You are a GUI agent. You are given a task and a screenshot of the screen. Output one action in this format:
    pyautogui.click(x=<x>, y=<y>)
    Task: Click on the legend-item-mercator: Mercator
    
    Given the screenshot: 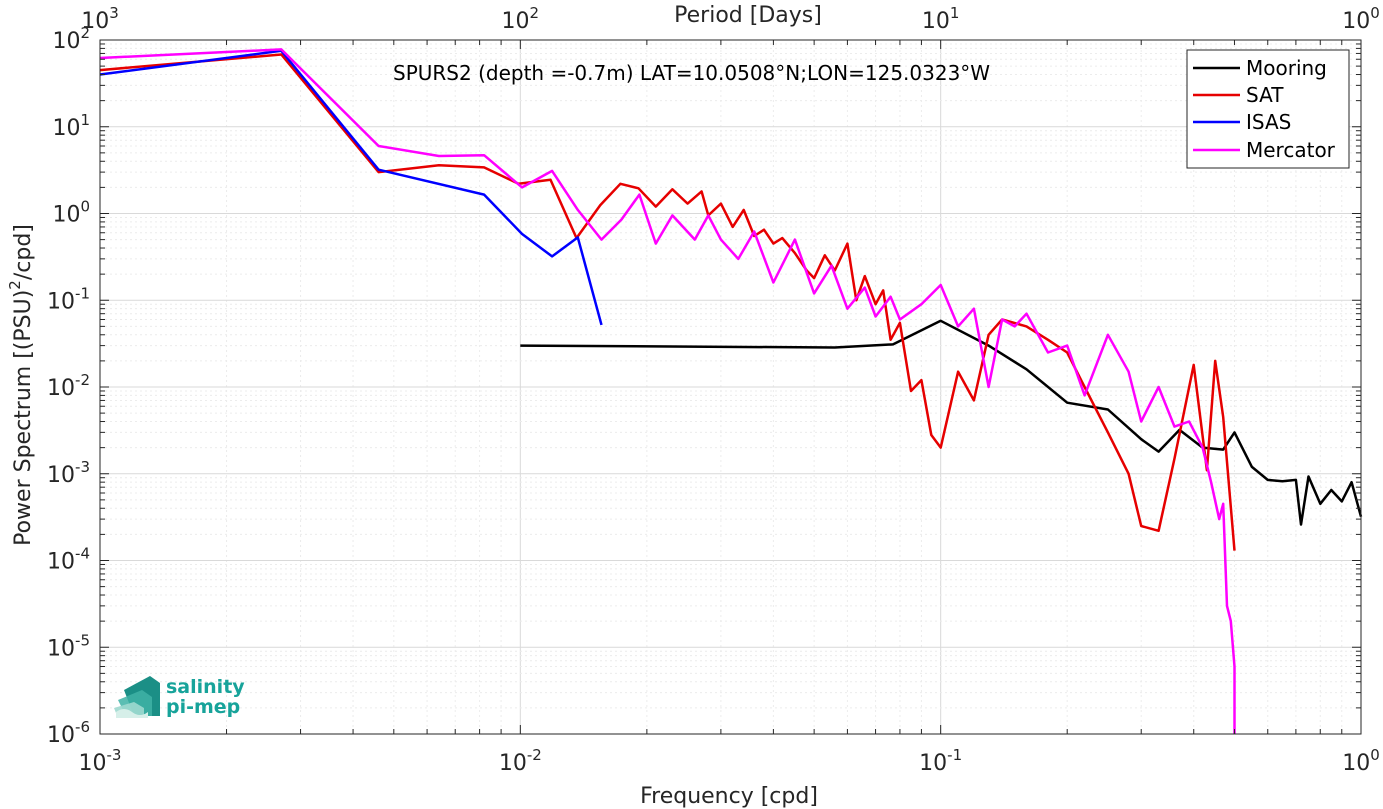 What is the action you would take?
    pyautogui.click(x=1264, y=150)
    